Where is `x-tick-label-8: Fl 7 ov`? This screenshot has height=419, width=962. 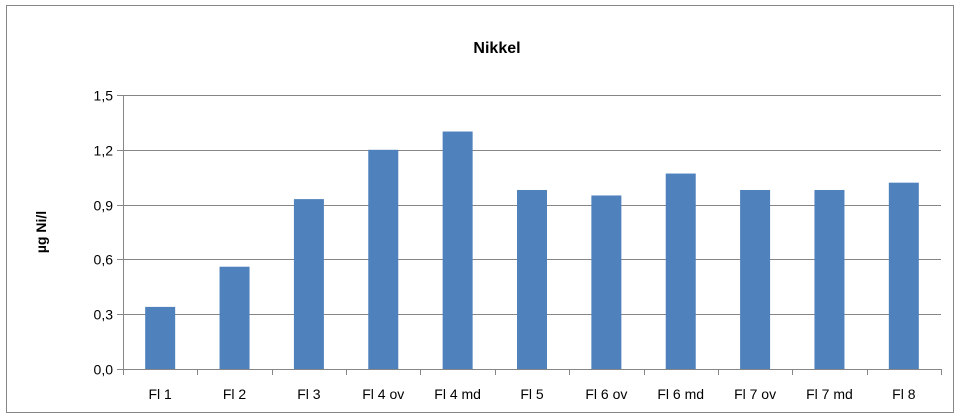 x-tick-label-8: Fl 7 ov is located at coordinates (755, 394).